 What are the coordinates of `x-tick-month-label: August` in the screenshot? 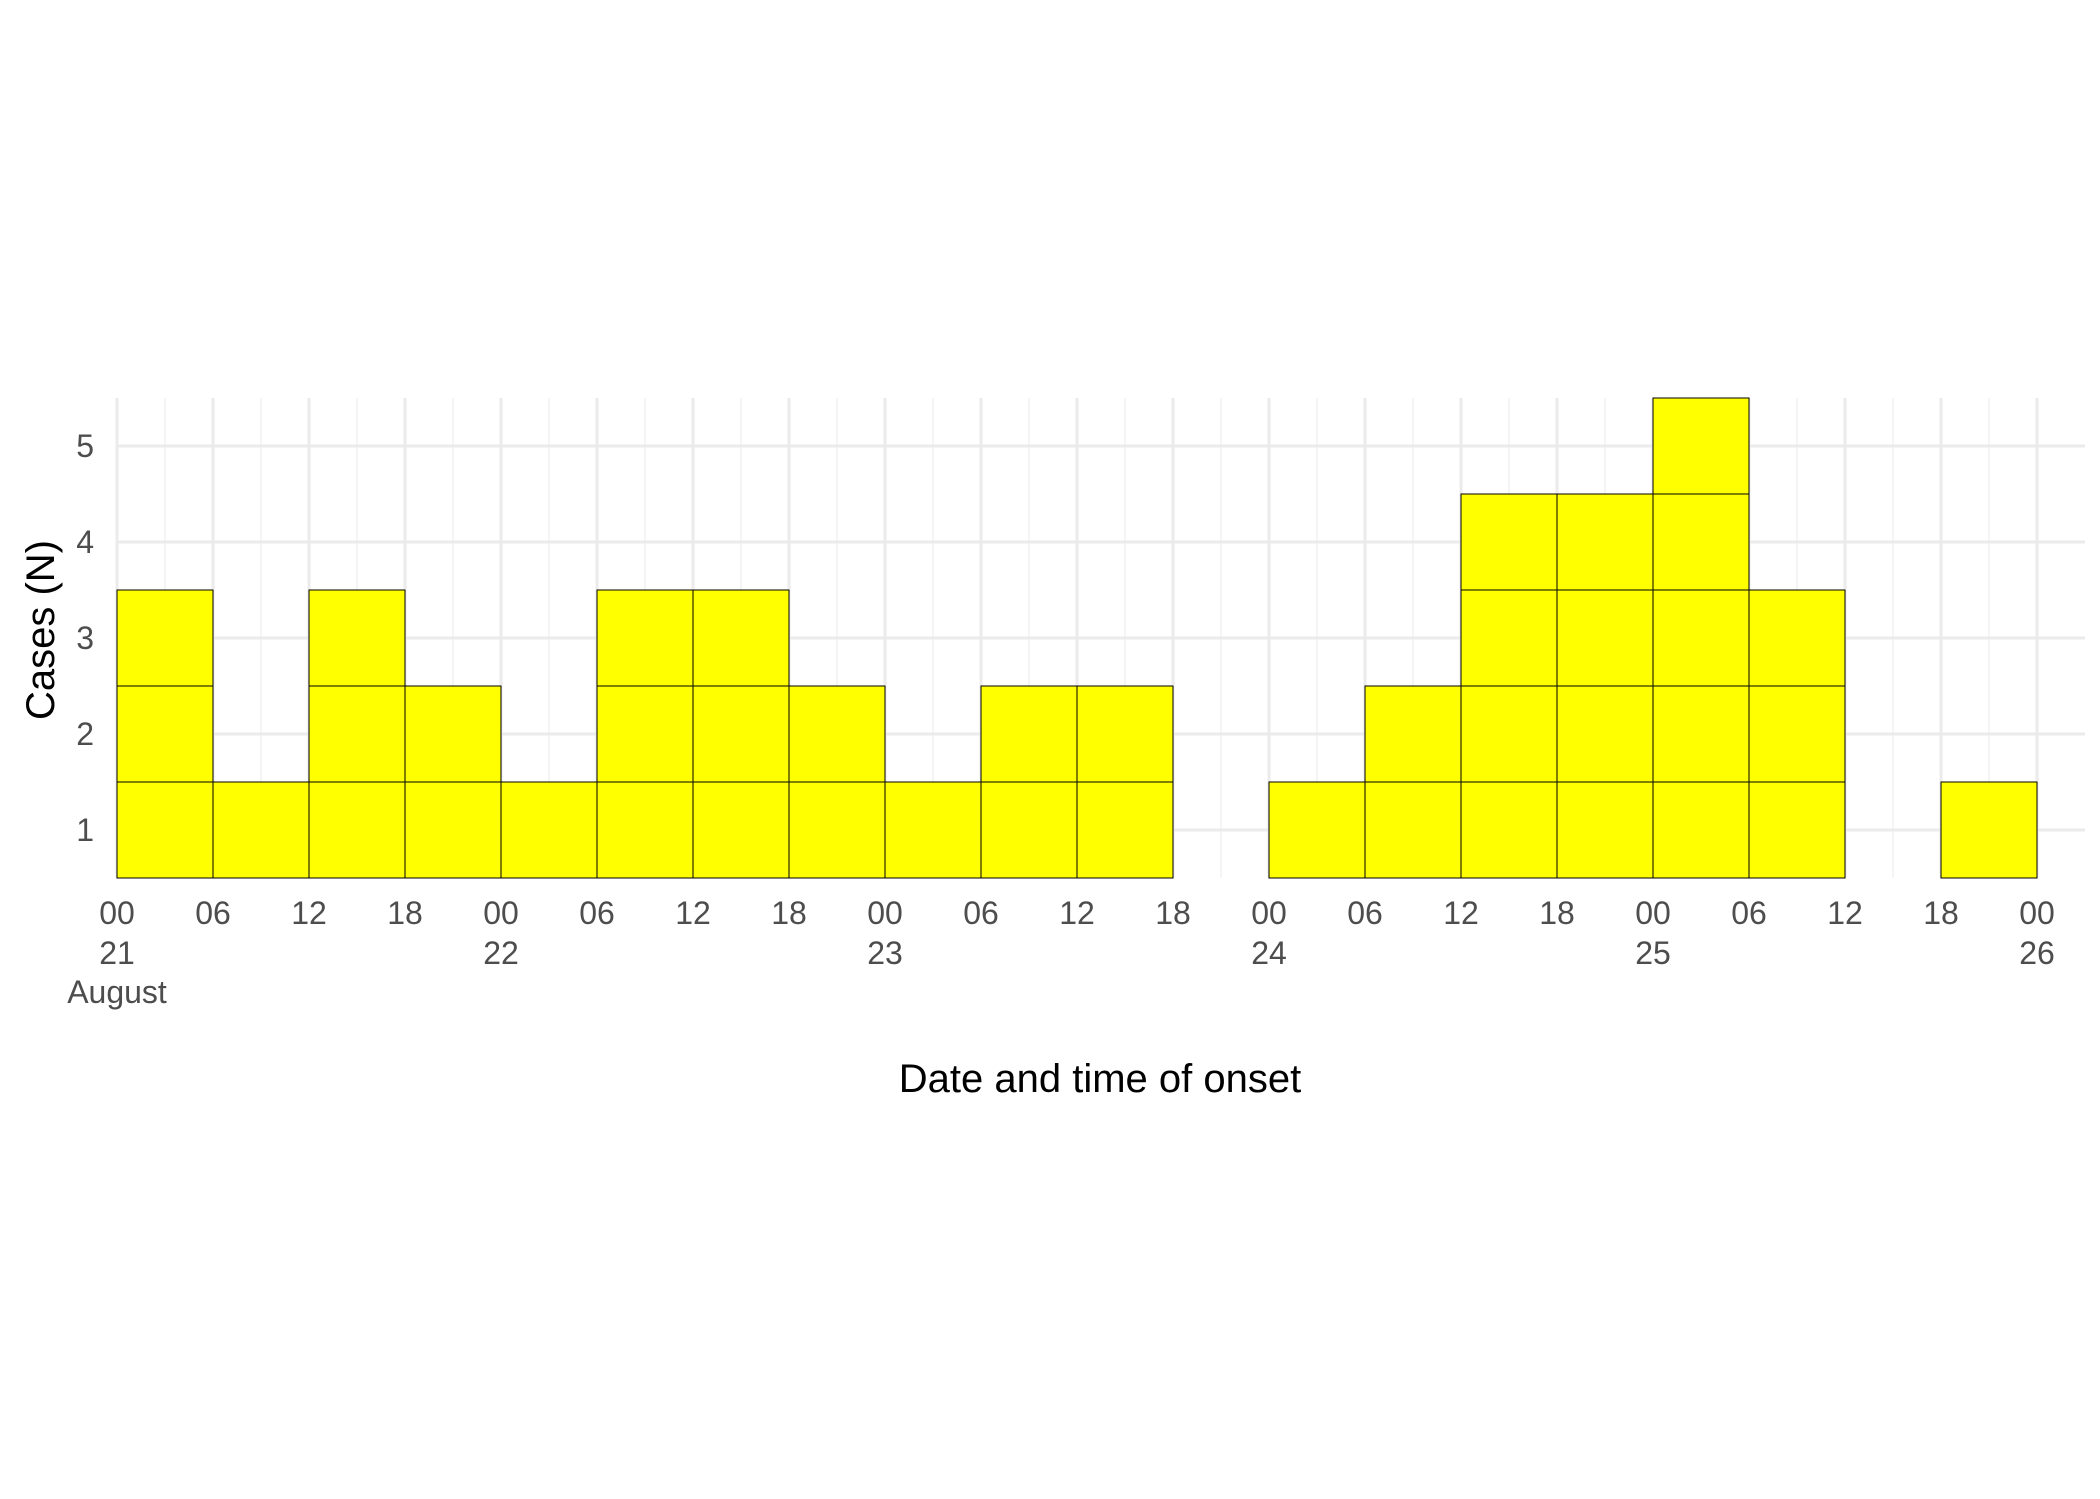 It's located at (117, 992).